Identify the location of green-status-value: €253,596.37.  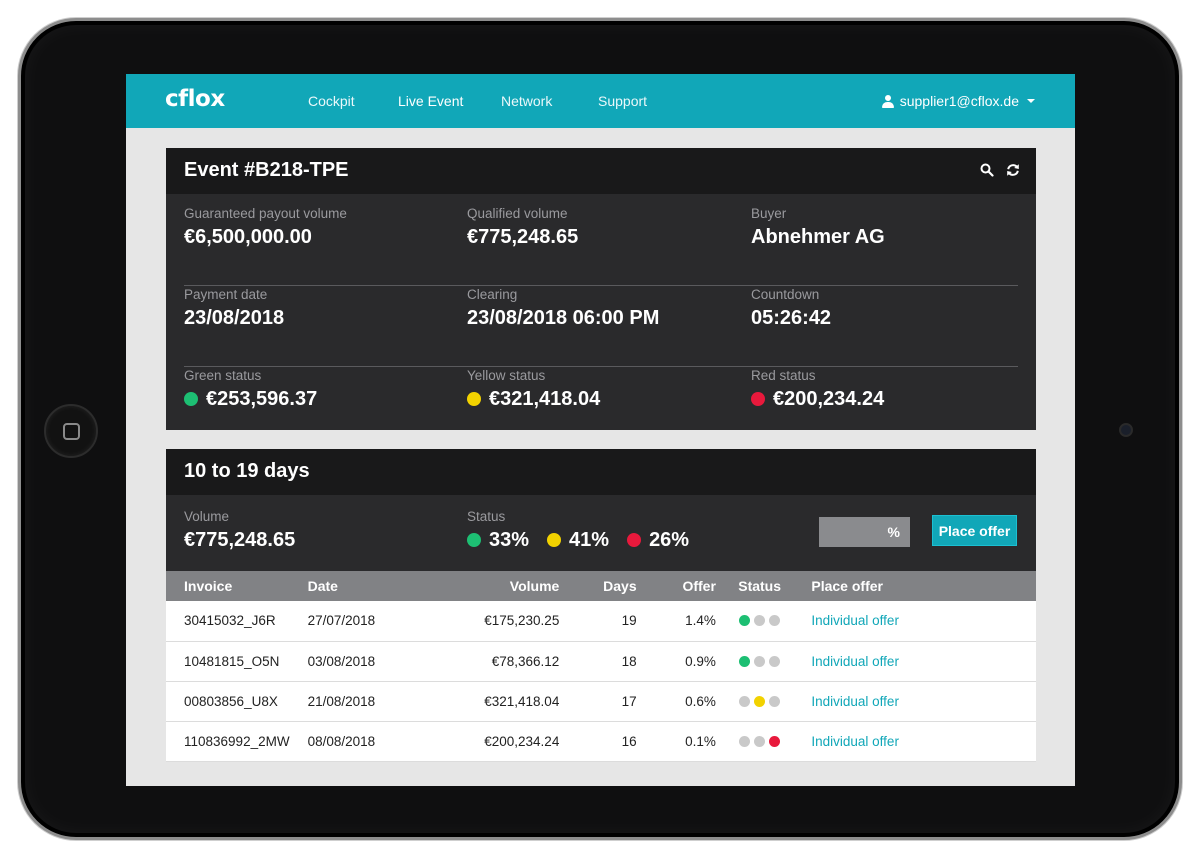
(262, 399).